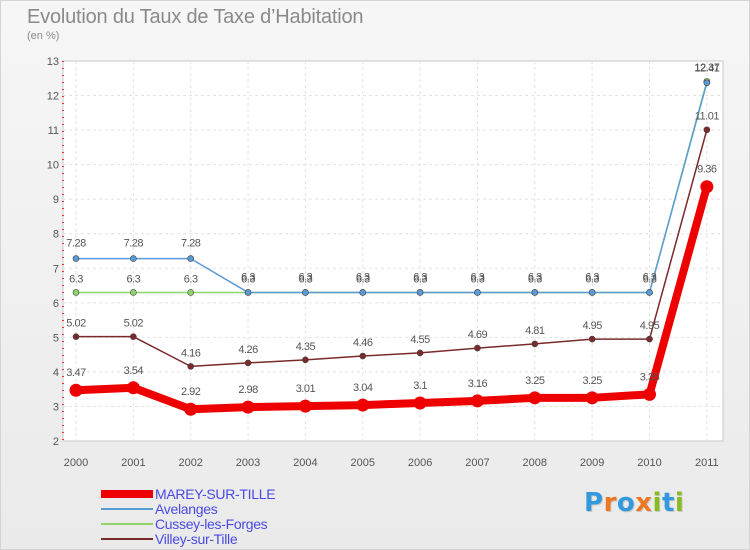 The width and height of the screenshot is (750, 550). Describe the element at coordinates (594, 503) in the screenshot. I see `logo-letter: P` at that location.